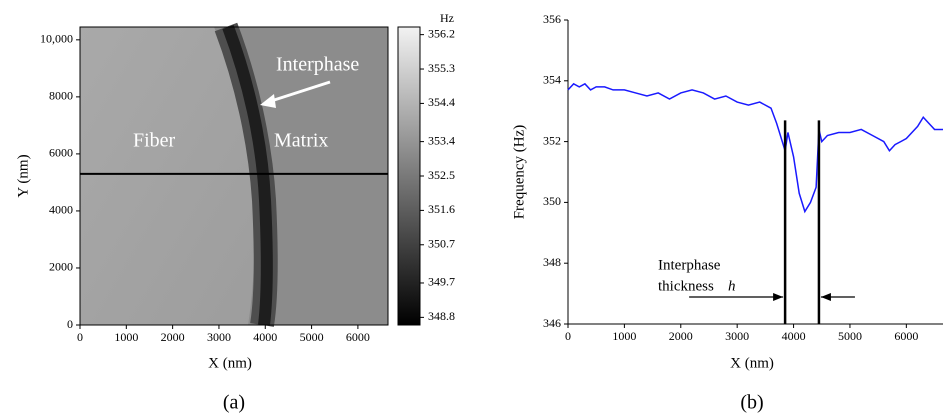 The width and height of the screenshot is (945, 420). I want to click on colorbar-tick-label: 348.8, so click(441, 316).